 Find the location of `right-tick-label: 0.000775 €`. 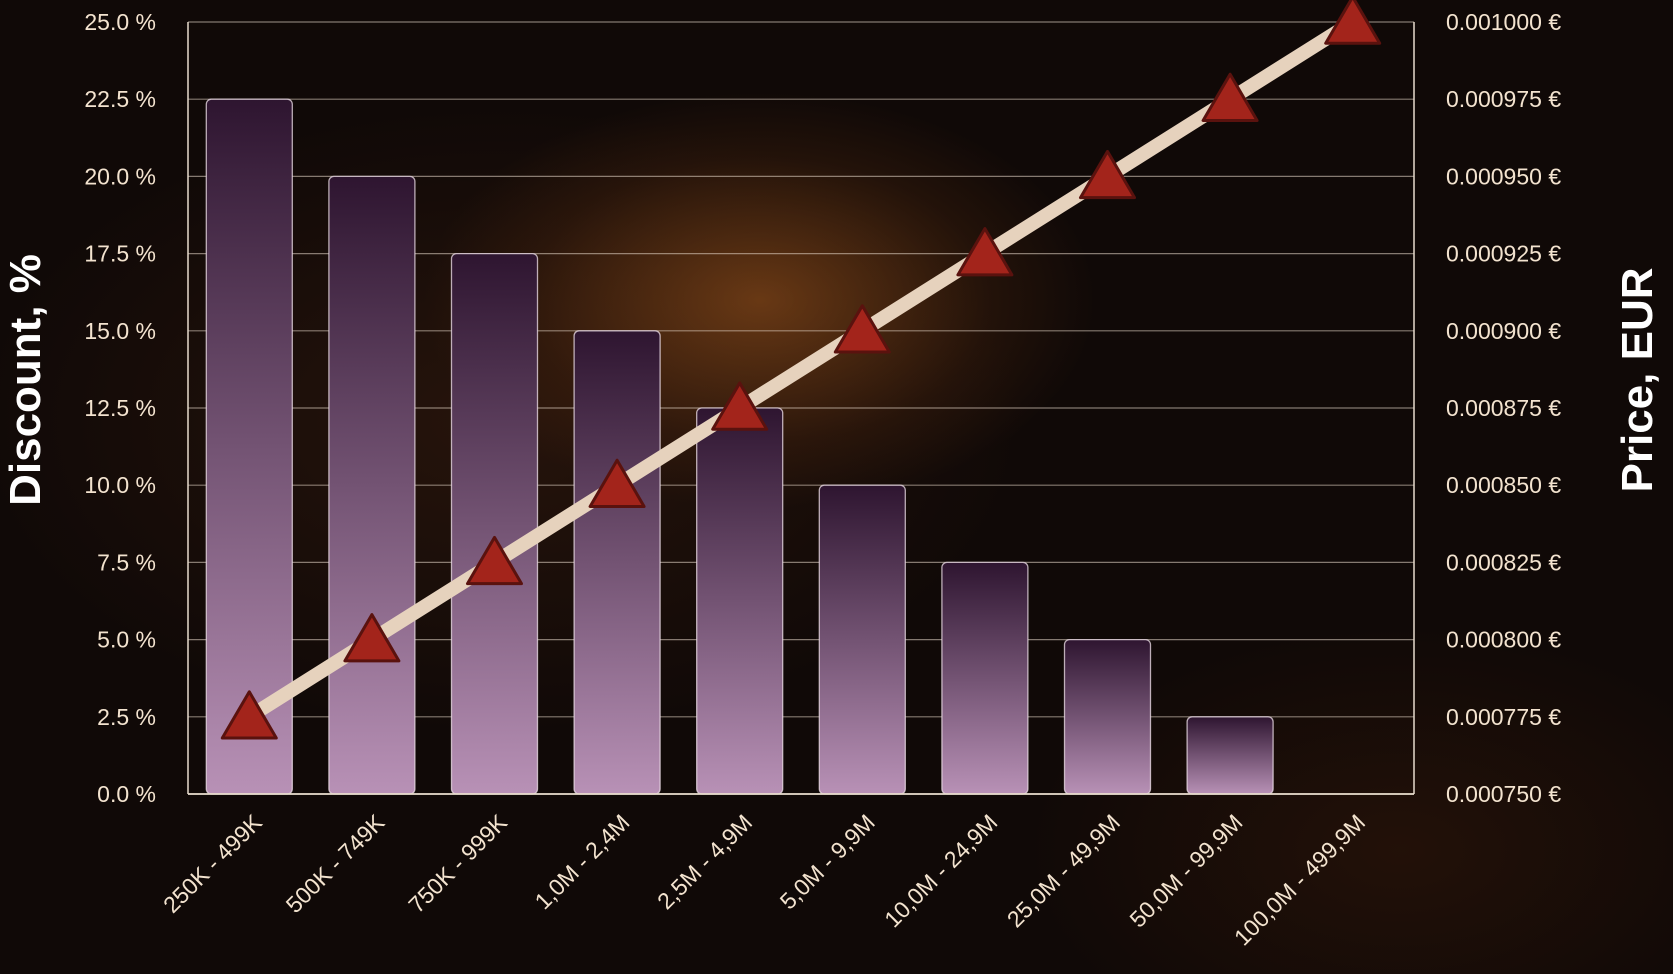

right-tick-label: 0.000775 € is located at coordinates (1503, 717).